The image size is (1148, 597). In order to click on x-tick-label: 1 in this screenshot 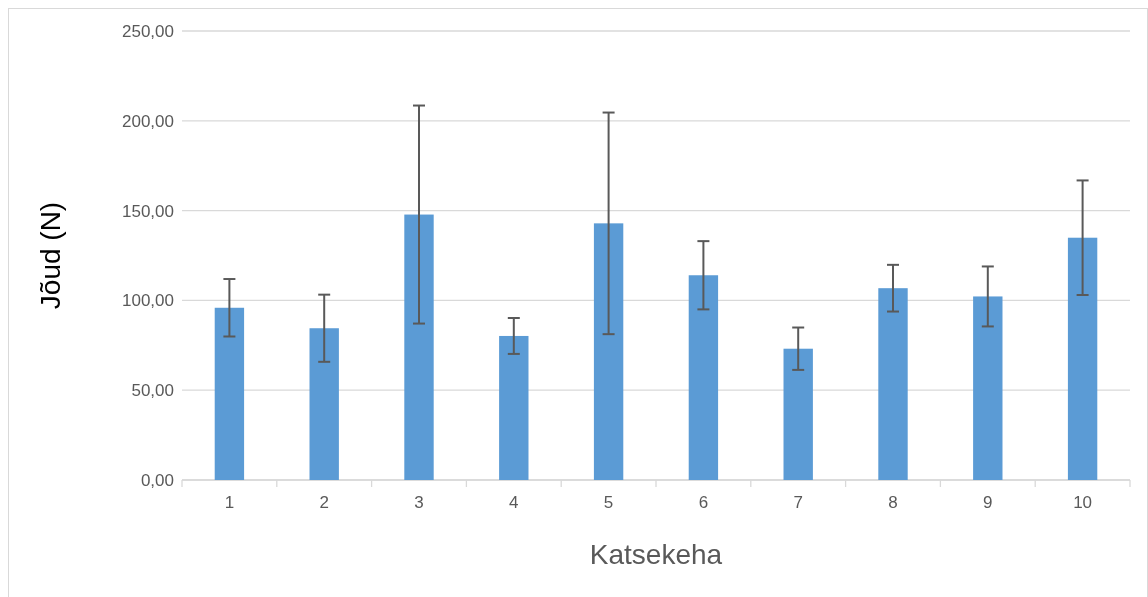, I will do `click(229, 502)`.